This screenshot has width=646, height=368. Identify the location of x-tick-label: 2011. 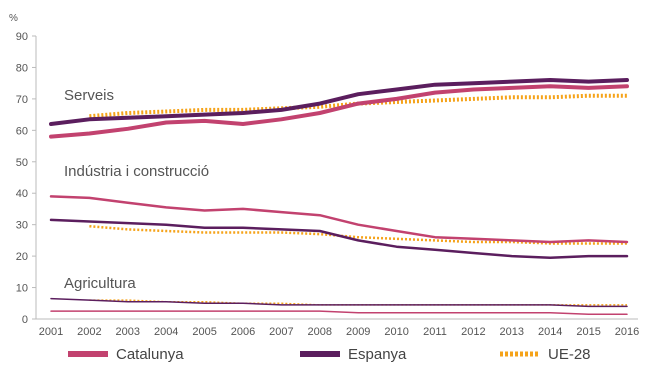
(435, 332).